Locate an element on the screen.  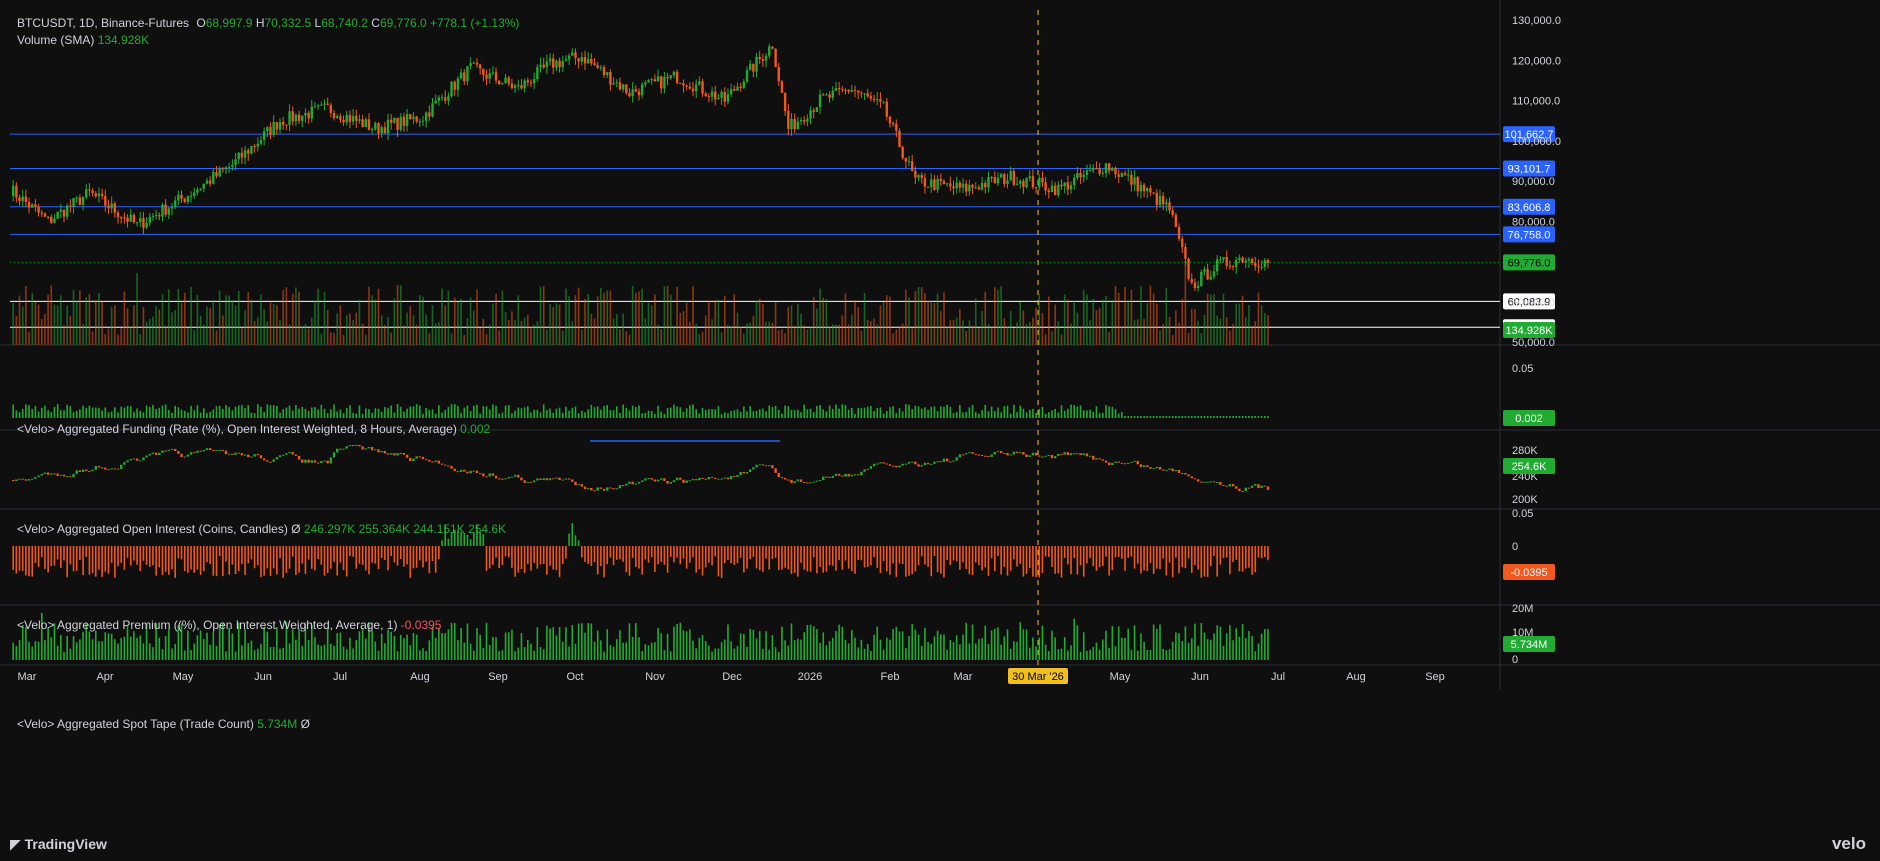
level-tag-text: 76,758.0 is located at coordinates (1529, 235).